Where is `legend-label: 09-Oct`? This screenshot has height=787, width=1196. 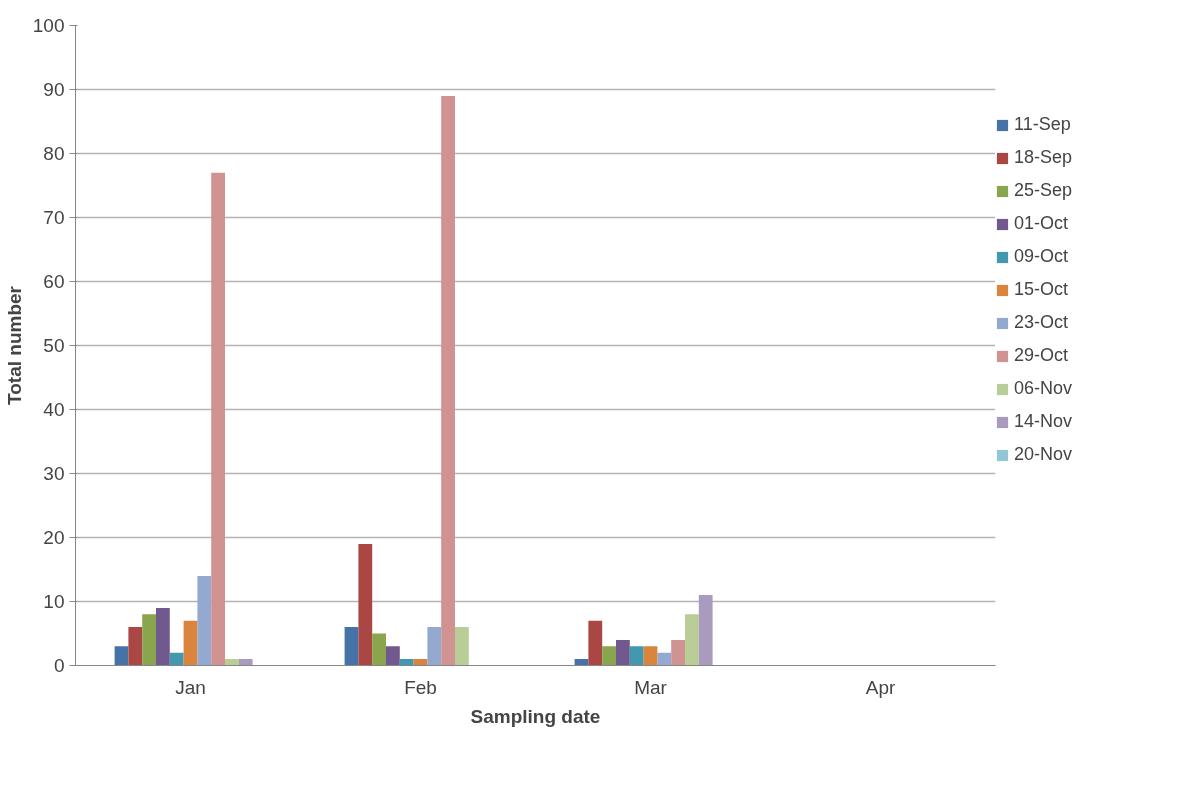 legend-label: 09-Oct is located at coordinates (1041, 256).